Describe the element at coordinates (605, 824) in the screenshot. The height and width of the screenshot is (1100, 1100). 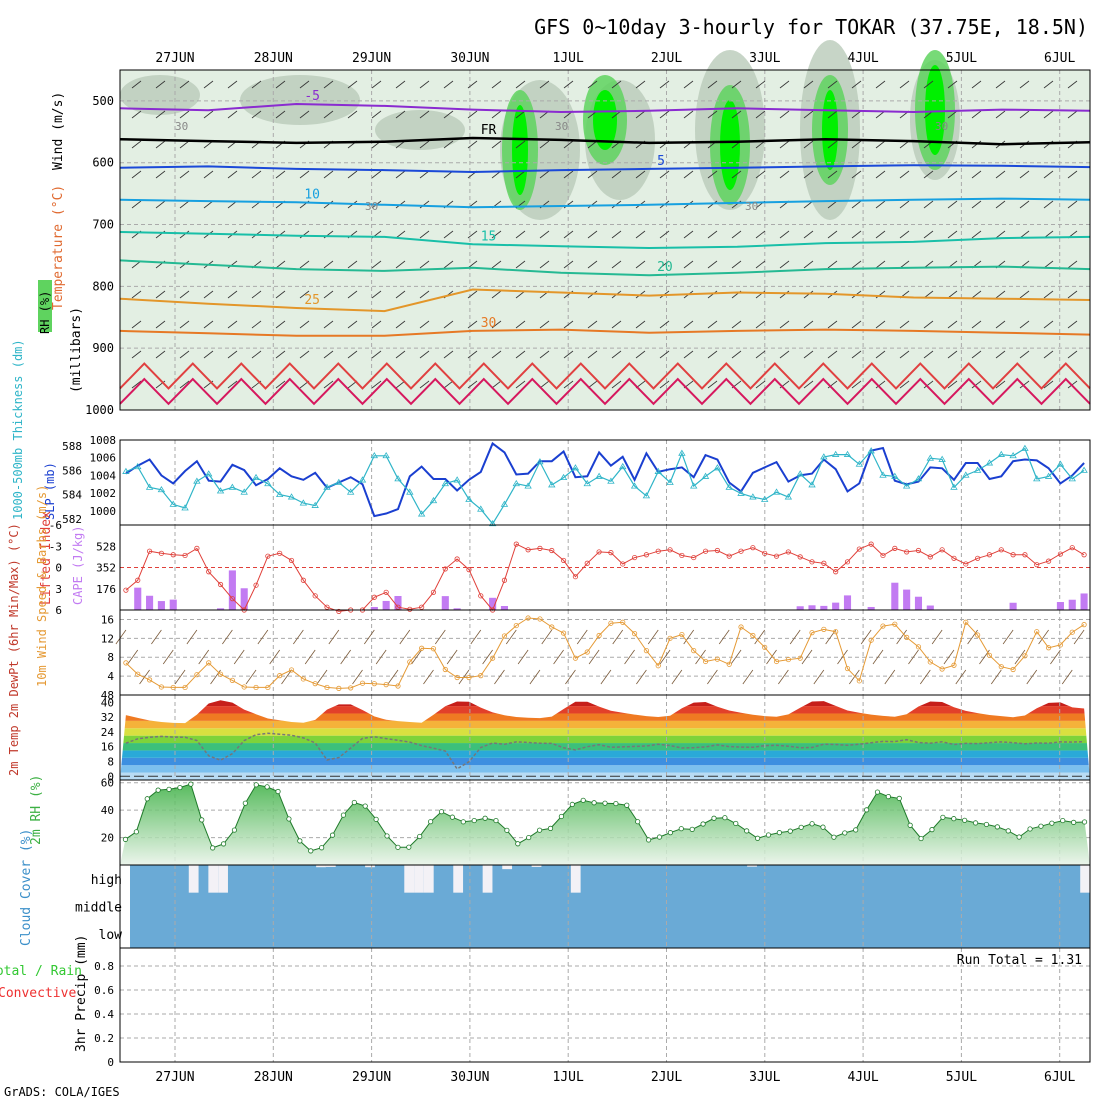
I see `rh2m-area` at that location.